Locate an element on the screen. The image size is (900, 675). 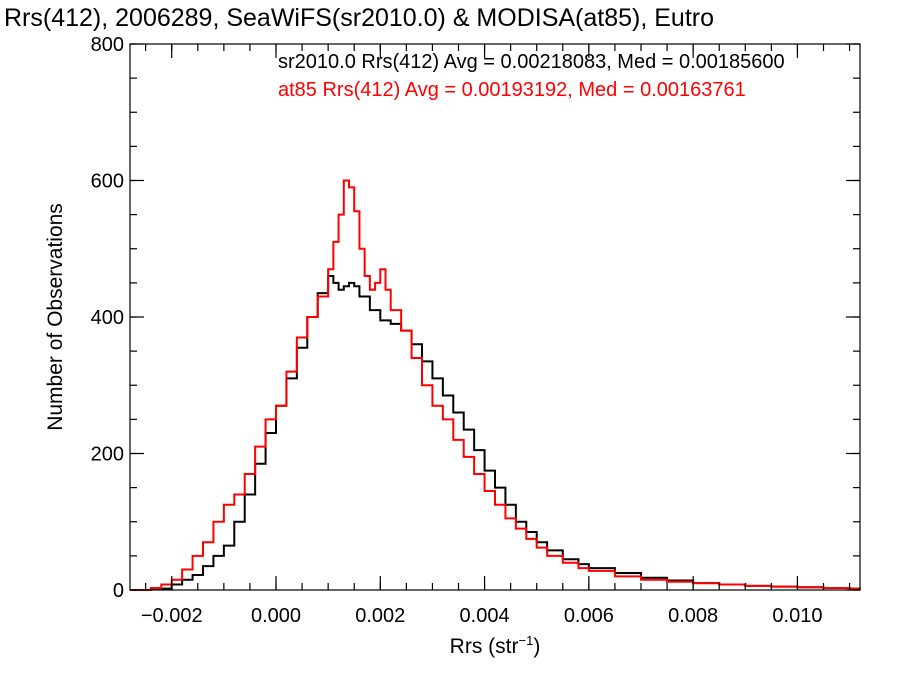
x-tick-label: 0.004 is located at coordinates (485, 616).